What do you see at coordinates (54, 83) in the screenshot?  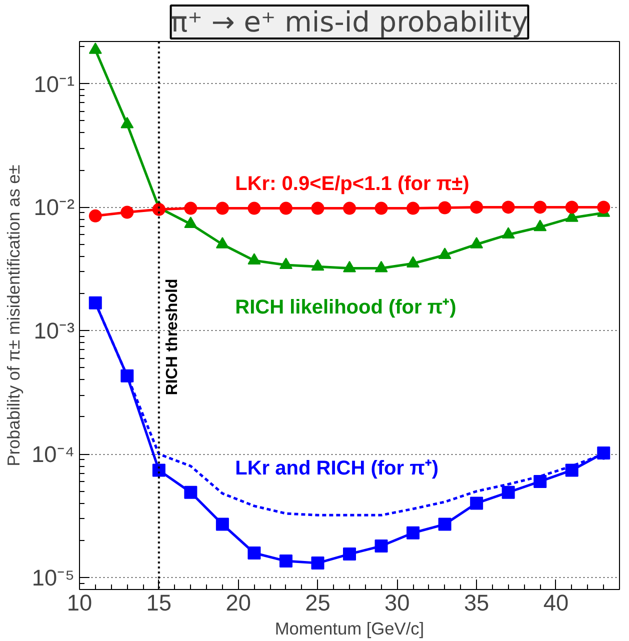 I see `y-tick-label: 10⁻¹` at bounding box center [54, 83].